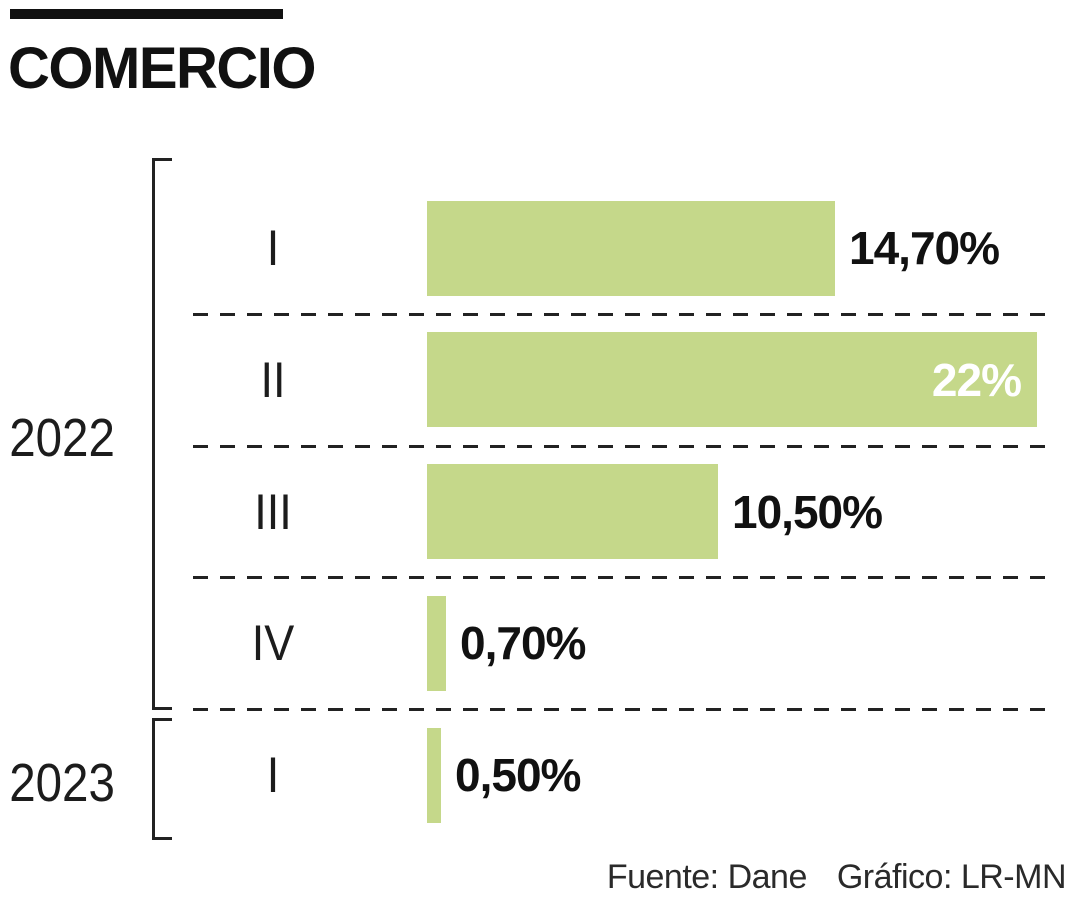 The width and height of the screenshot is (1080, 900). I want to click on year-bracket-2022, so click(162, 434).